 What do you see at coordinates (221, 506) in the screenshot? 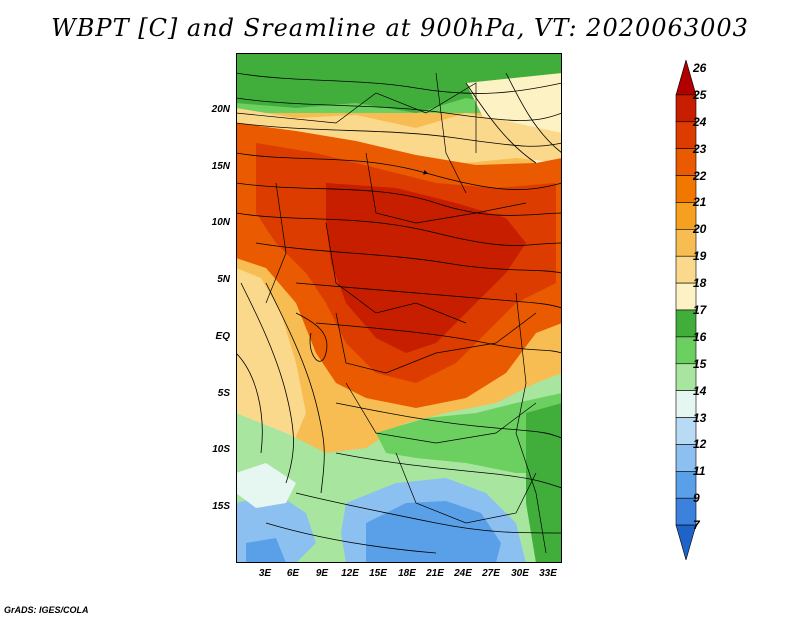
I see `lat-label: 15S` at bounding box center [221, 506].